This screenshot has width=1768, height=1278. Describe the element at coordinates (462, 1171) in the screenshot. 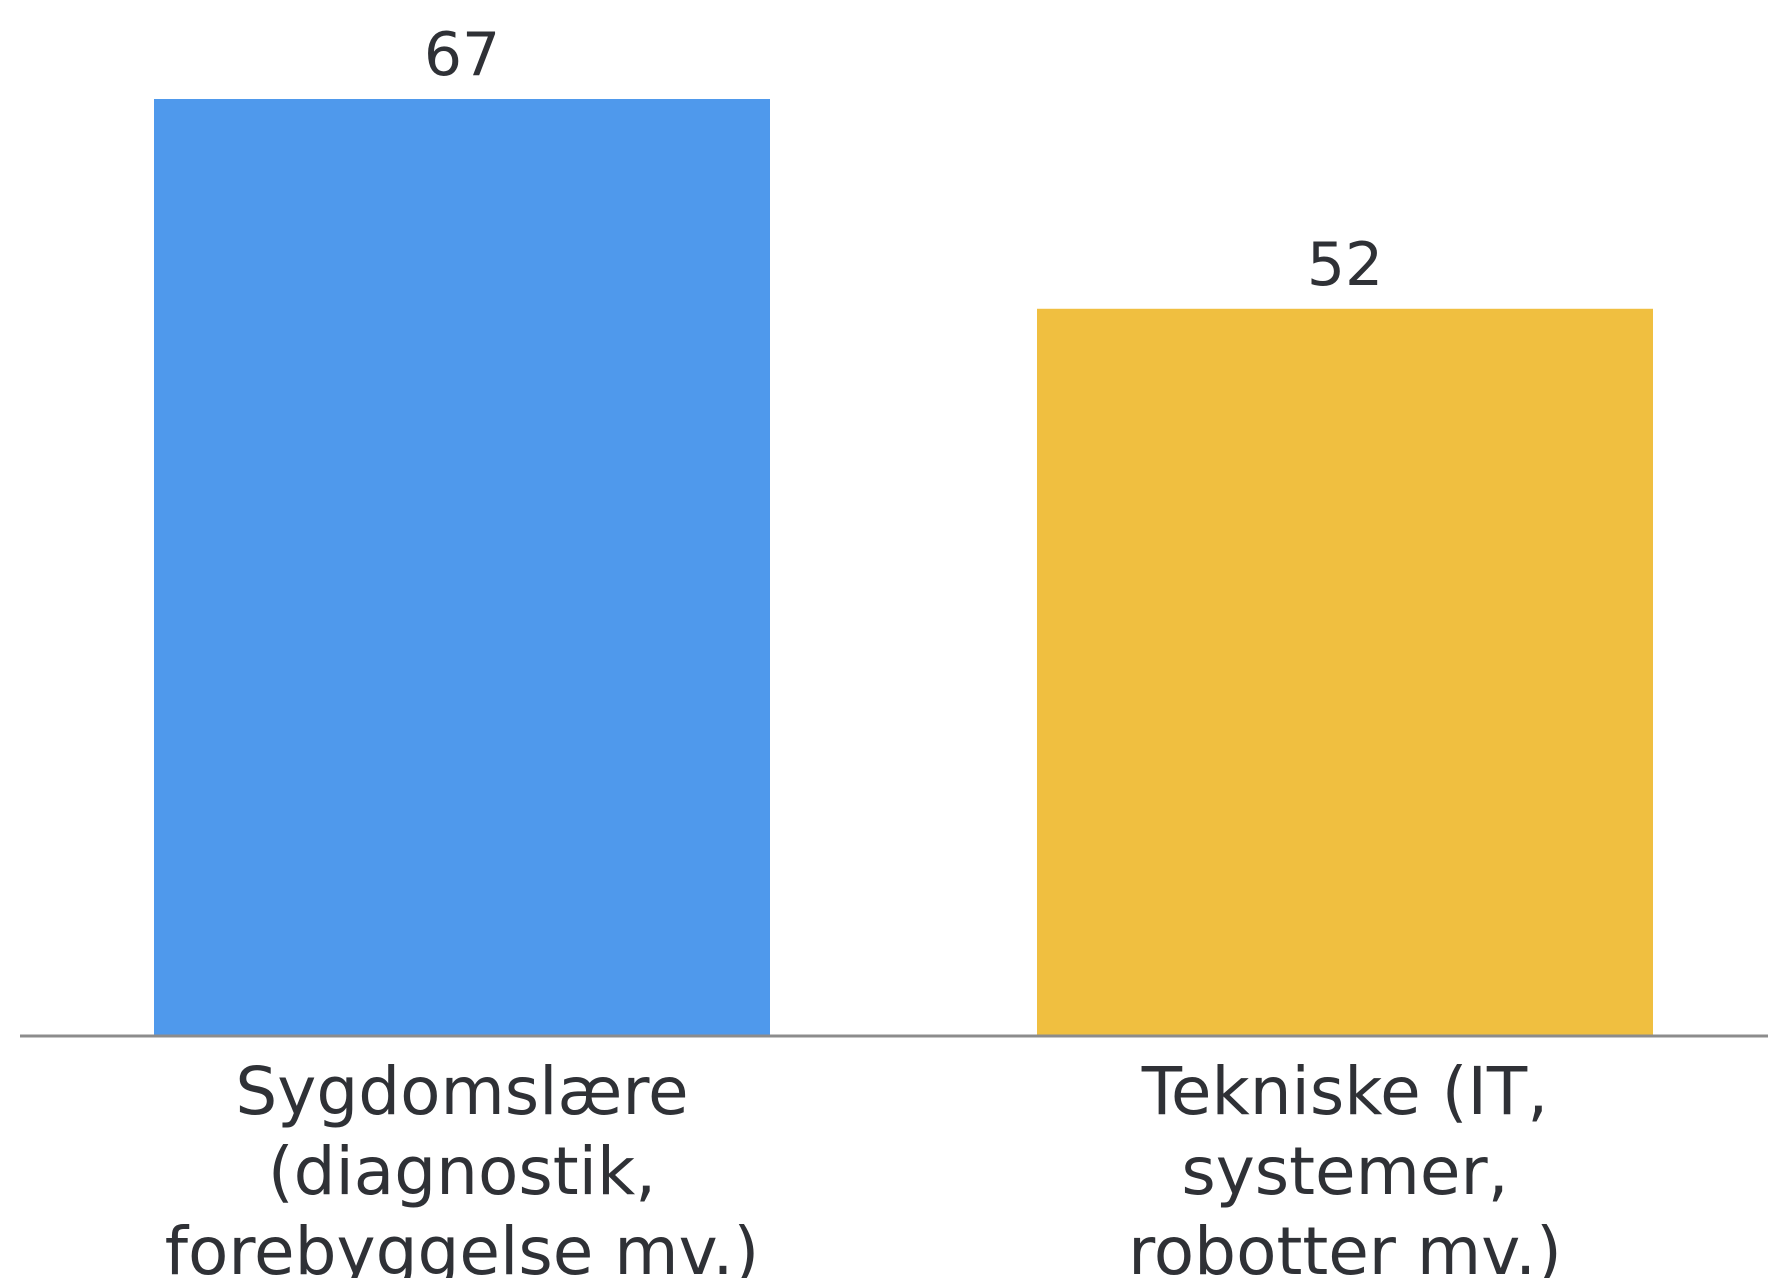

I see `category-label-line: (diagnostik,` at that location.